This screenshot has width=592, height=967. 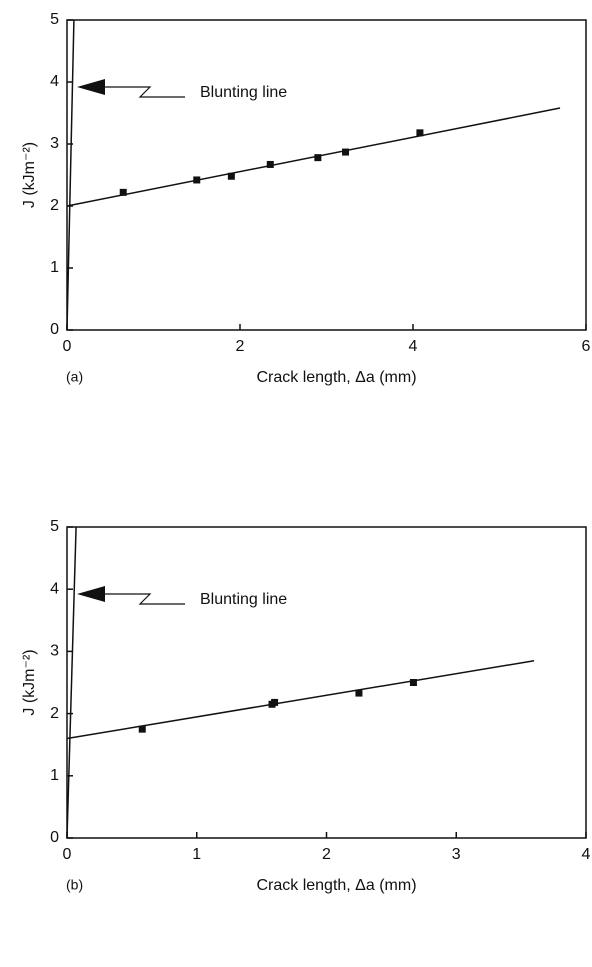 What do you see at coordinates (196, 854) in the screenshot?
I see `x-tick-label: 1` at bounding box center [196, 854].